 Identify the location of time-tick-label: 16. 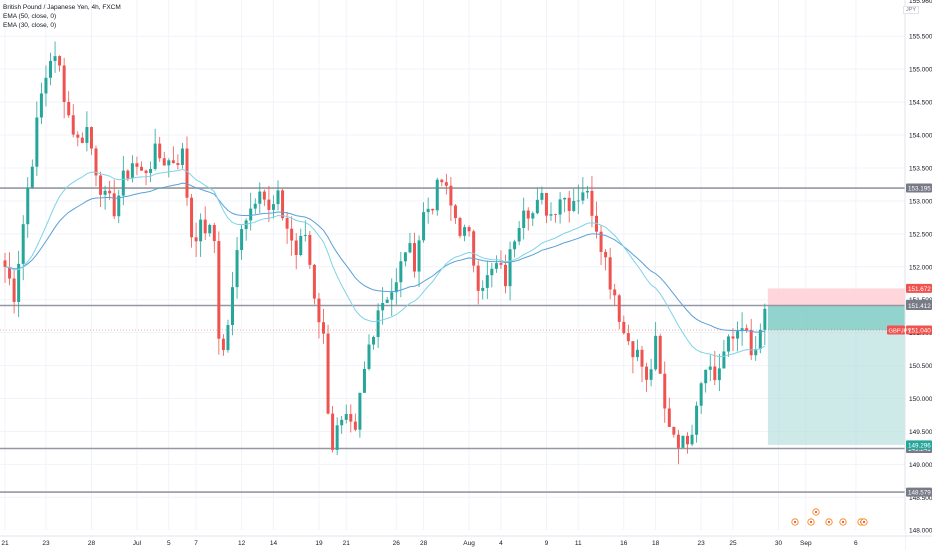
(624, 543).